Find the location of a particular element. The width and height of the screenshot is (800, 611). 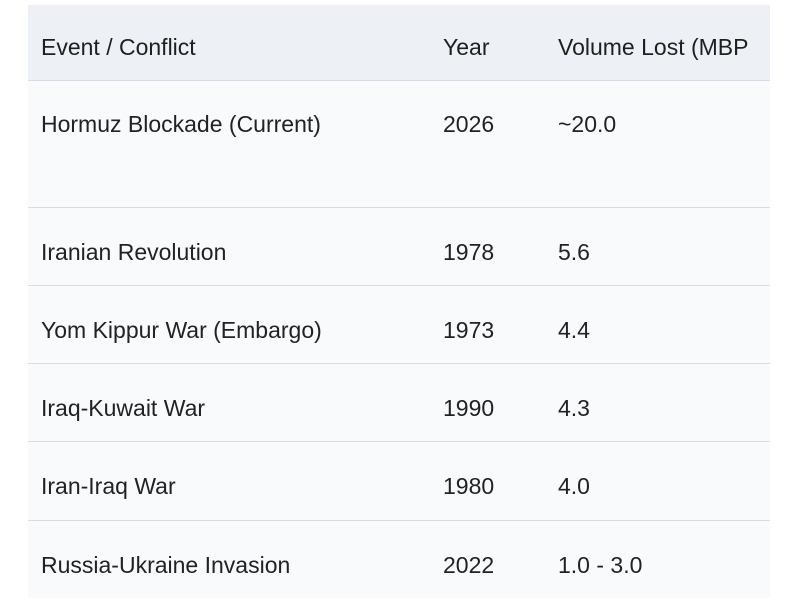

table-header: Event / Conflict Year Volume Lost (MBP is located at coordinates (399, 42).